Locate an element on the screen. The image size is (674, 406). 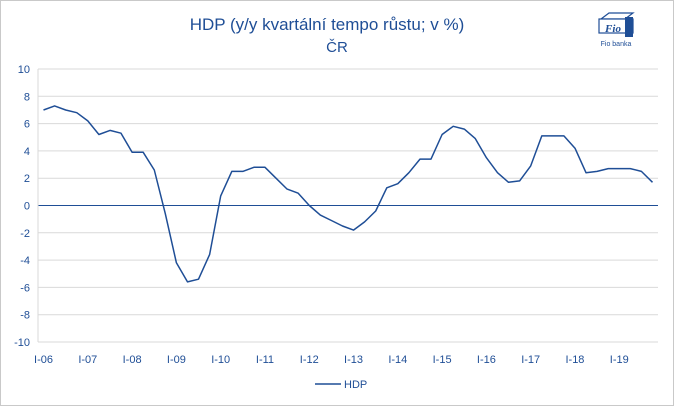
legend-label-hdp: HDP is located at coordinates (355, 385).